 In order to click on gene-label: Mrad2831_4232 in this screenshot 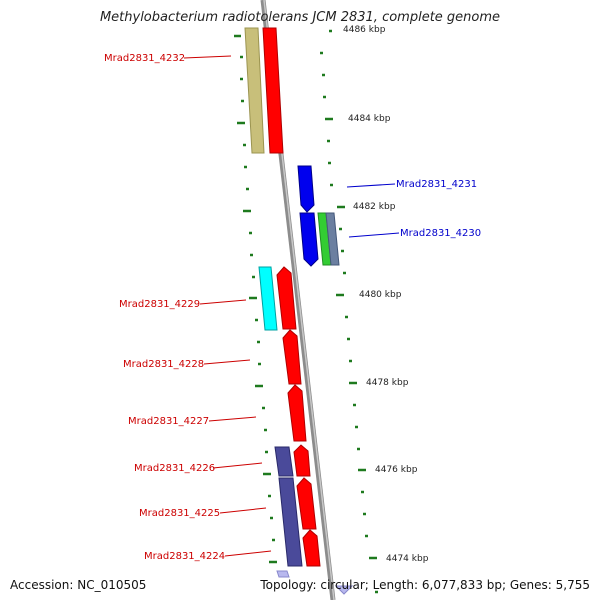, I will do `click(144, 58)`.